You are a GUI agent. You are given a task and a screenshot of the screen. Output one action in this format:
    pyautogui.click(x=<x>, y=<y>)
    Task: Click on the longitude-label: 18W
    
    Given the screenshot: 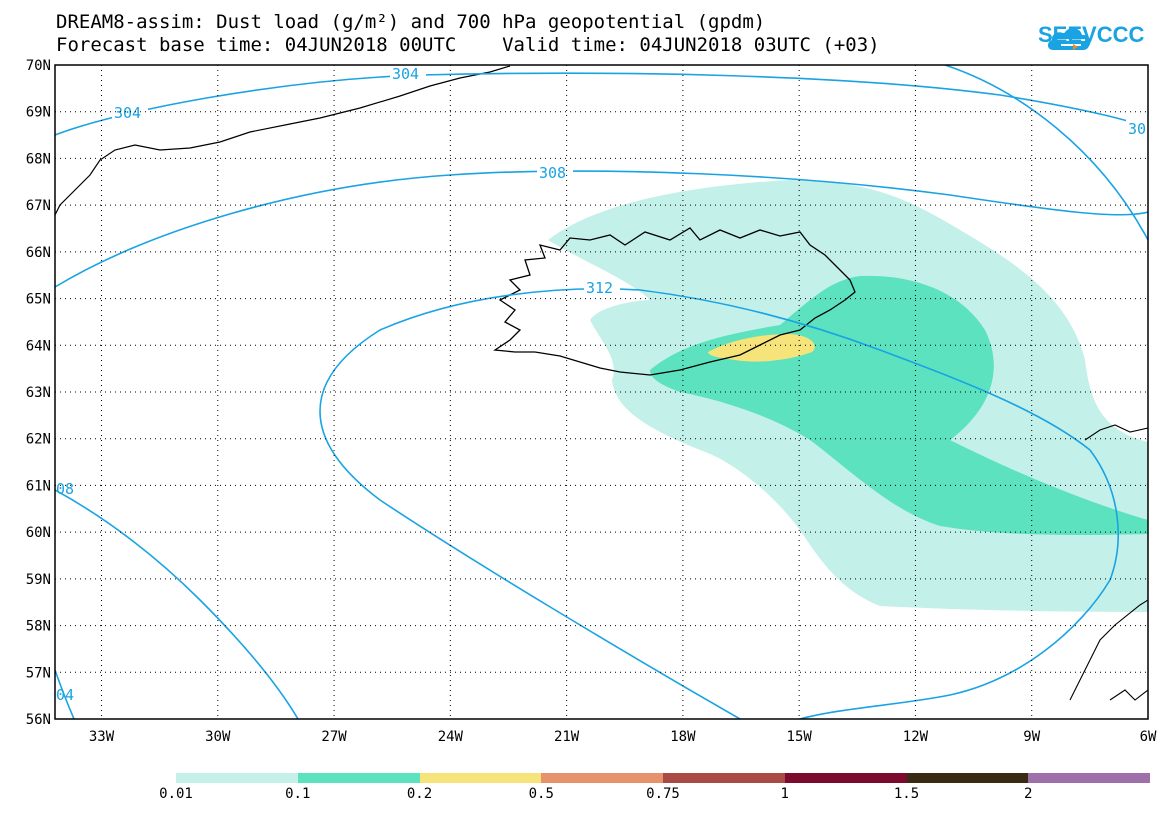 What is the action you would take?
    pyautogui.click(x=683, y=737)
    